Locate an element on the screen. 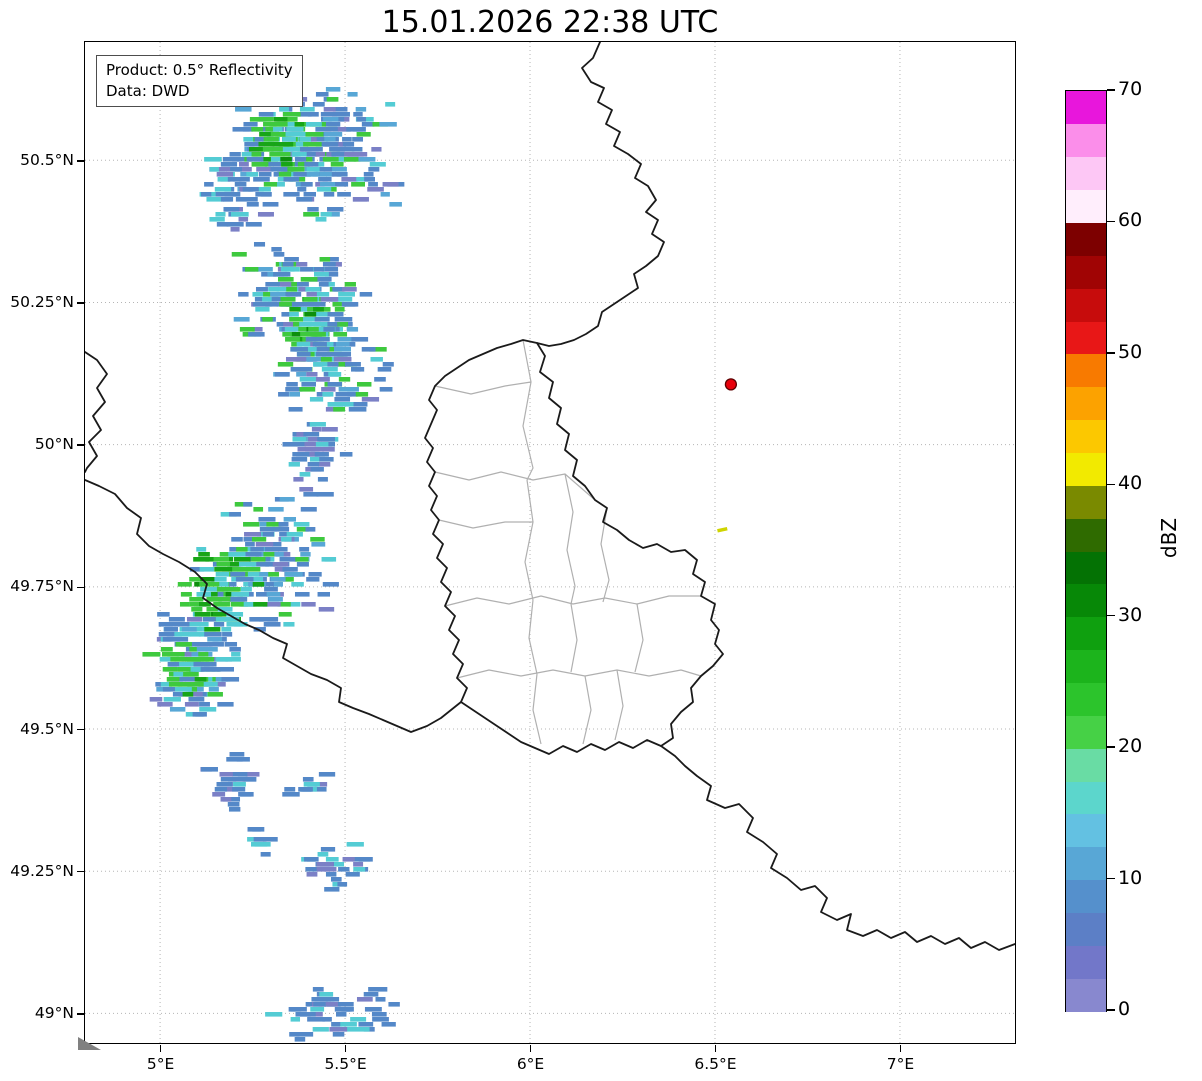  border-luxembourg is located at coordinates (574, 547).